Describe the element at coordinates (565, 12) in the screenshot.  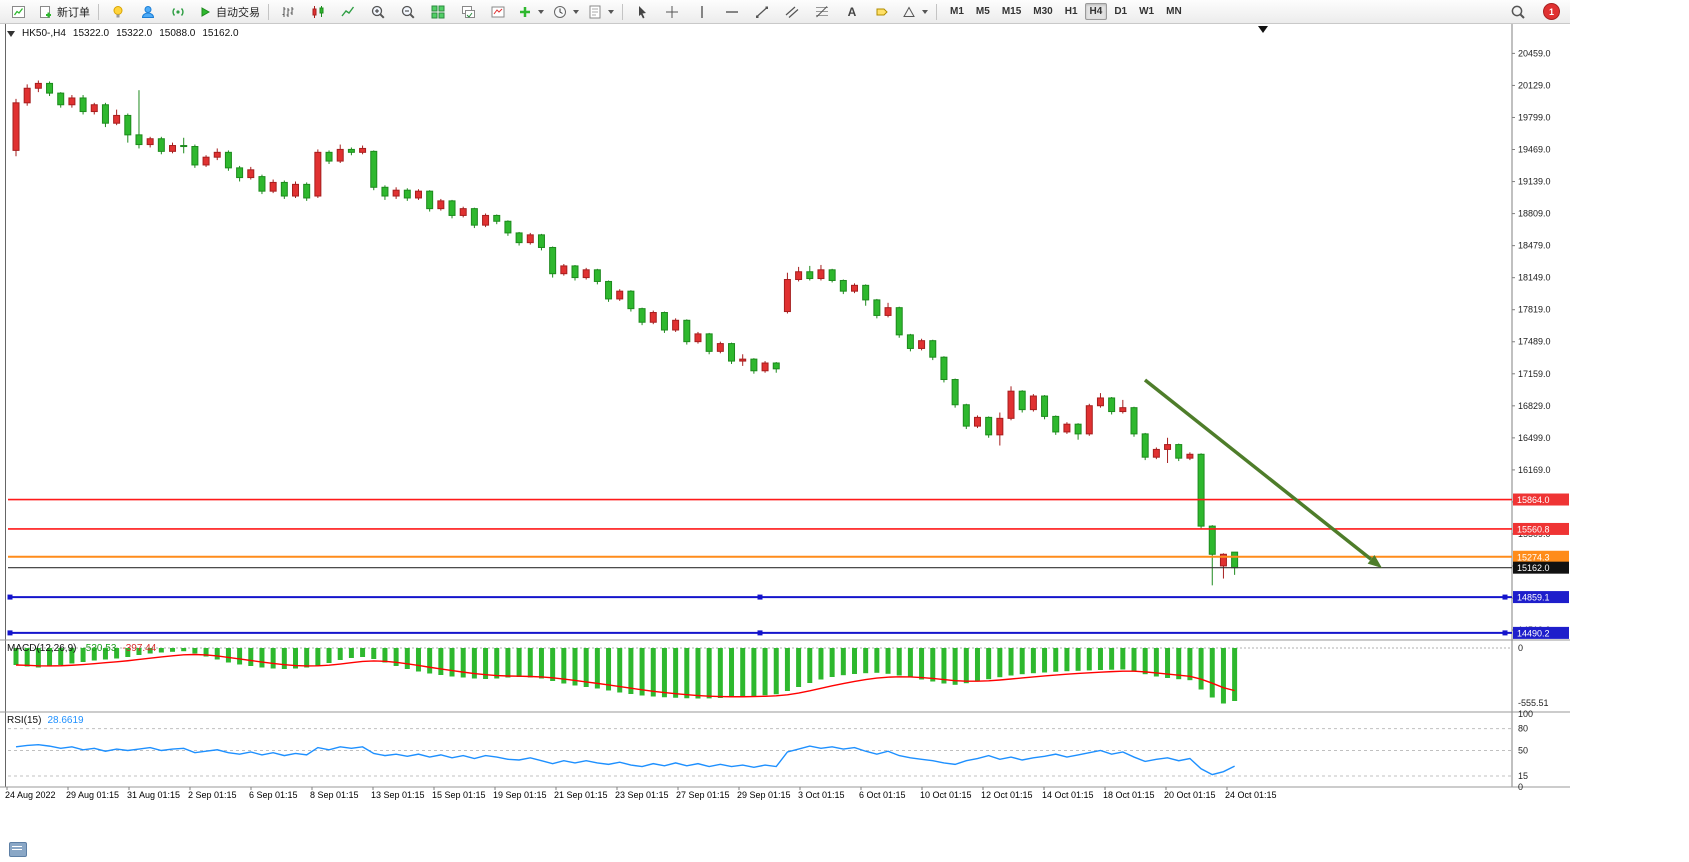
I see `period-clock-button` at that location.